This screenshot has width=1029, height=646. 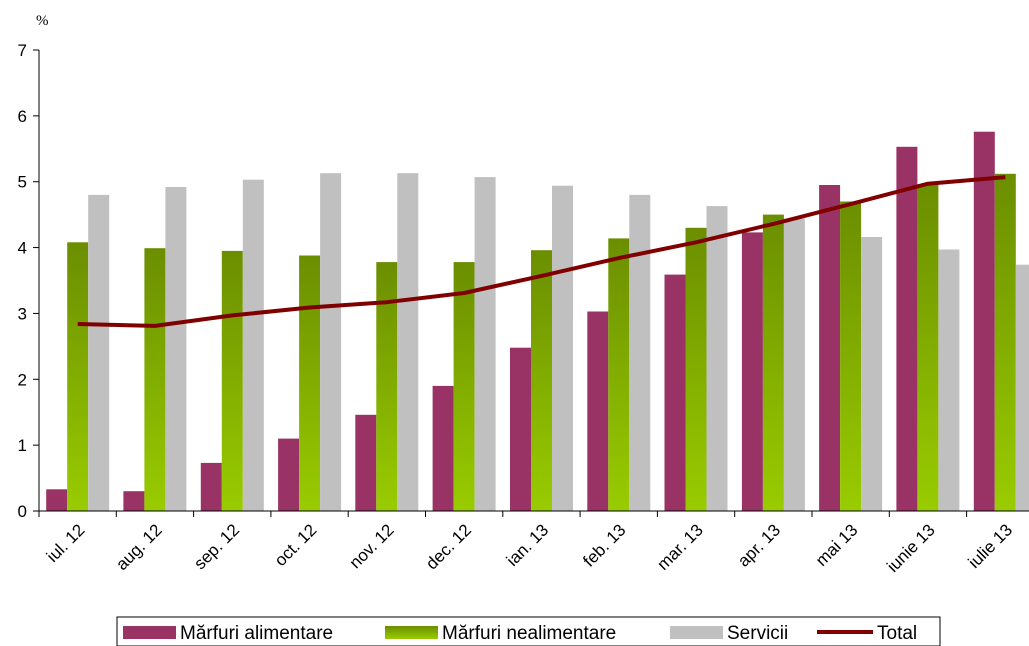 What do you see at coordinates (528, 545) in the screenshot?
I see `x-tick-label: ian. 13` at bounding box center [528, 545].